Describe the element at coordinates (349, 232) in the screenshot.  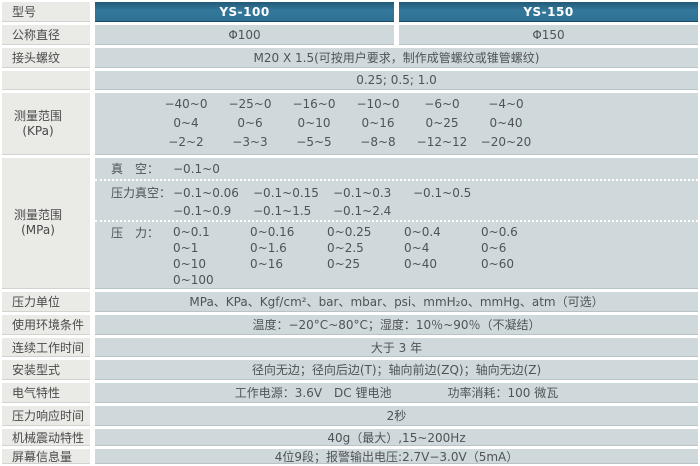
I see `mpa-pressure-value: 0~0.25` at that location.